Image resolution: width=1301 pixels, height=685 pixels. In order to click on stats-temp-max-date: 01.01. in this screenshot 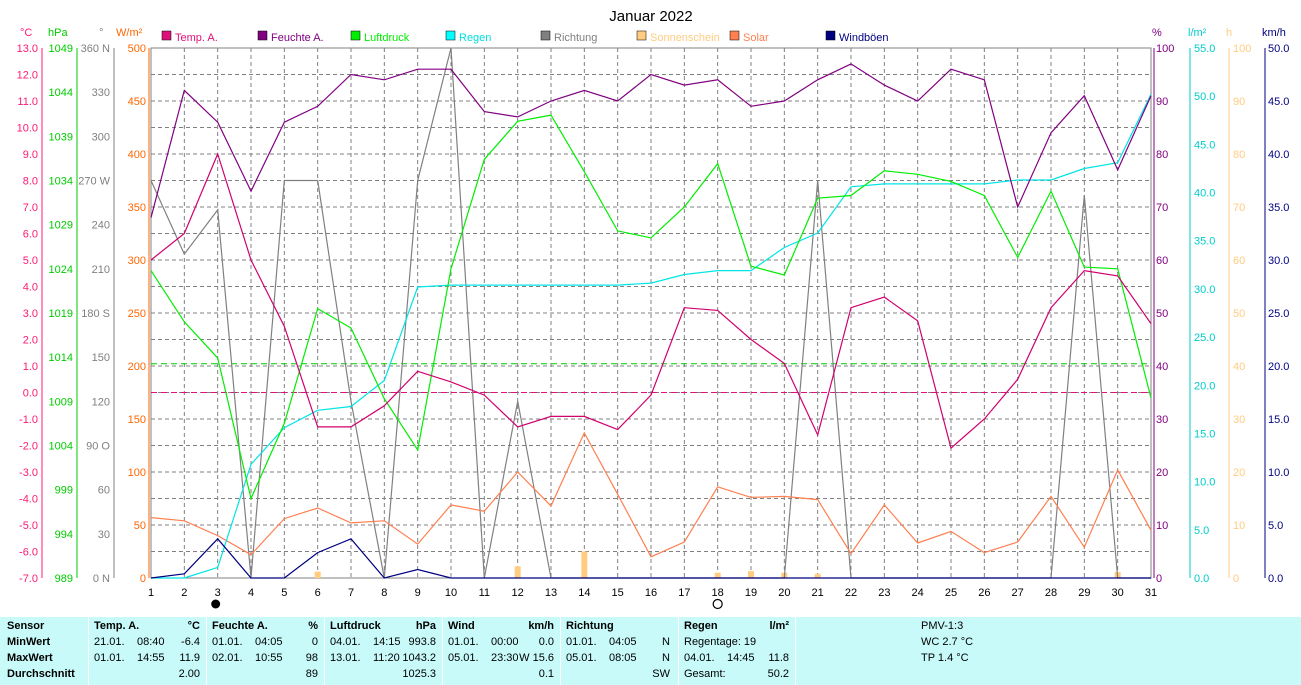, I will do `click(109, 658)`.